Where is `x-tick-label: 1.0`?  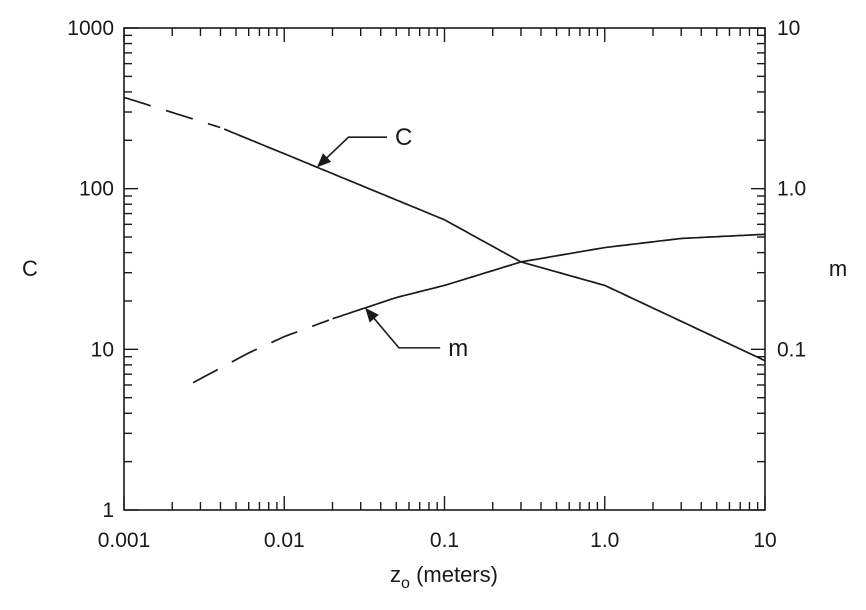
x-tick-label: 1.0 is located at coordinates (604, 540).